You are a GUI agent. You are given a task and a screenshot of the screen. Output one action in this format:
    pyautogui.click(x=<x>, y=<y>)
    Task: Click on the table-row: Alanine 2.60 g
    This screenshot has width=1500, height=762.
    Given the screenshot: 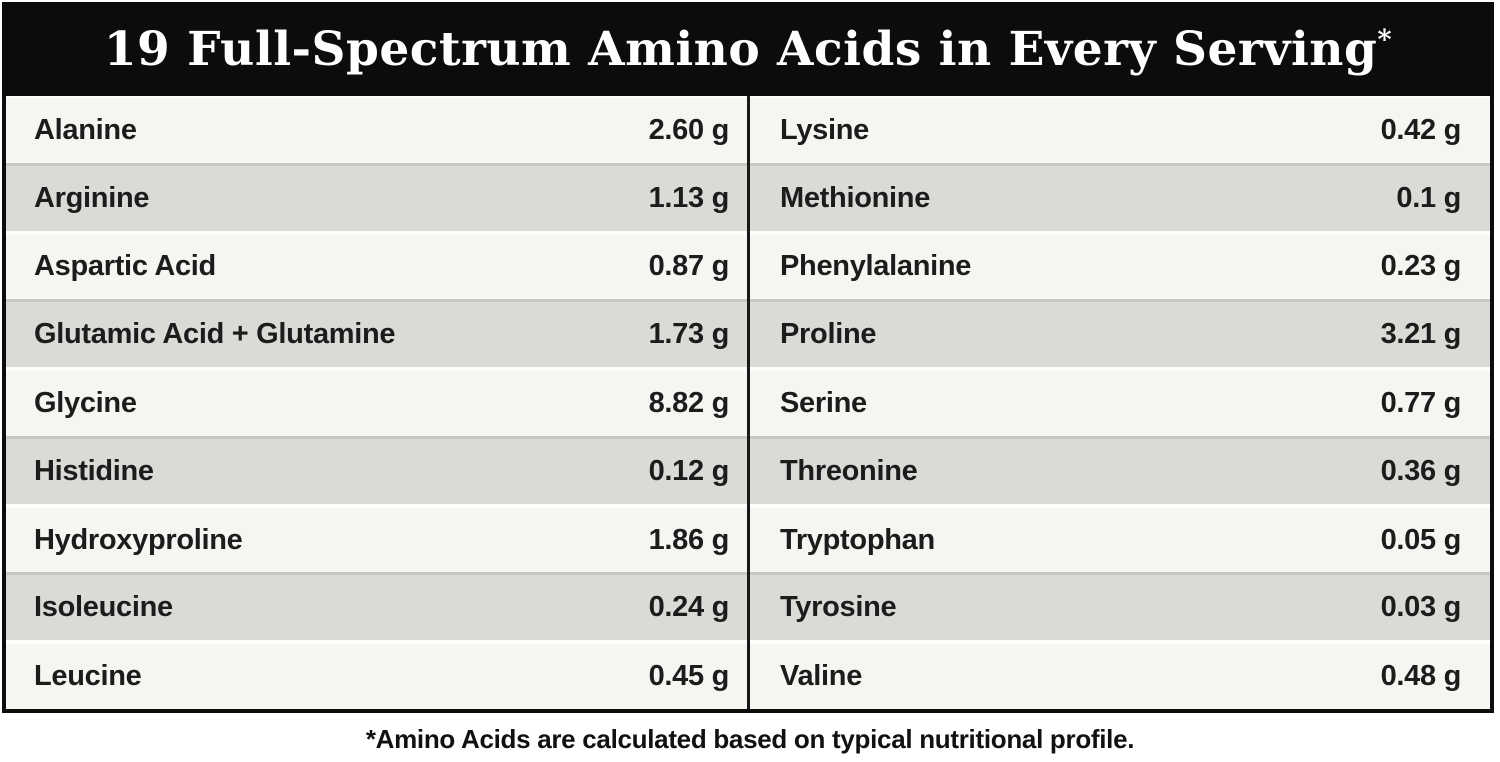 What is the action you would take?
    pyautogui.click(x=377, y=129)
    